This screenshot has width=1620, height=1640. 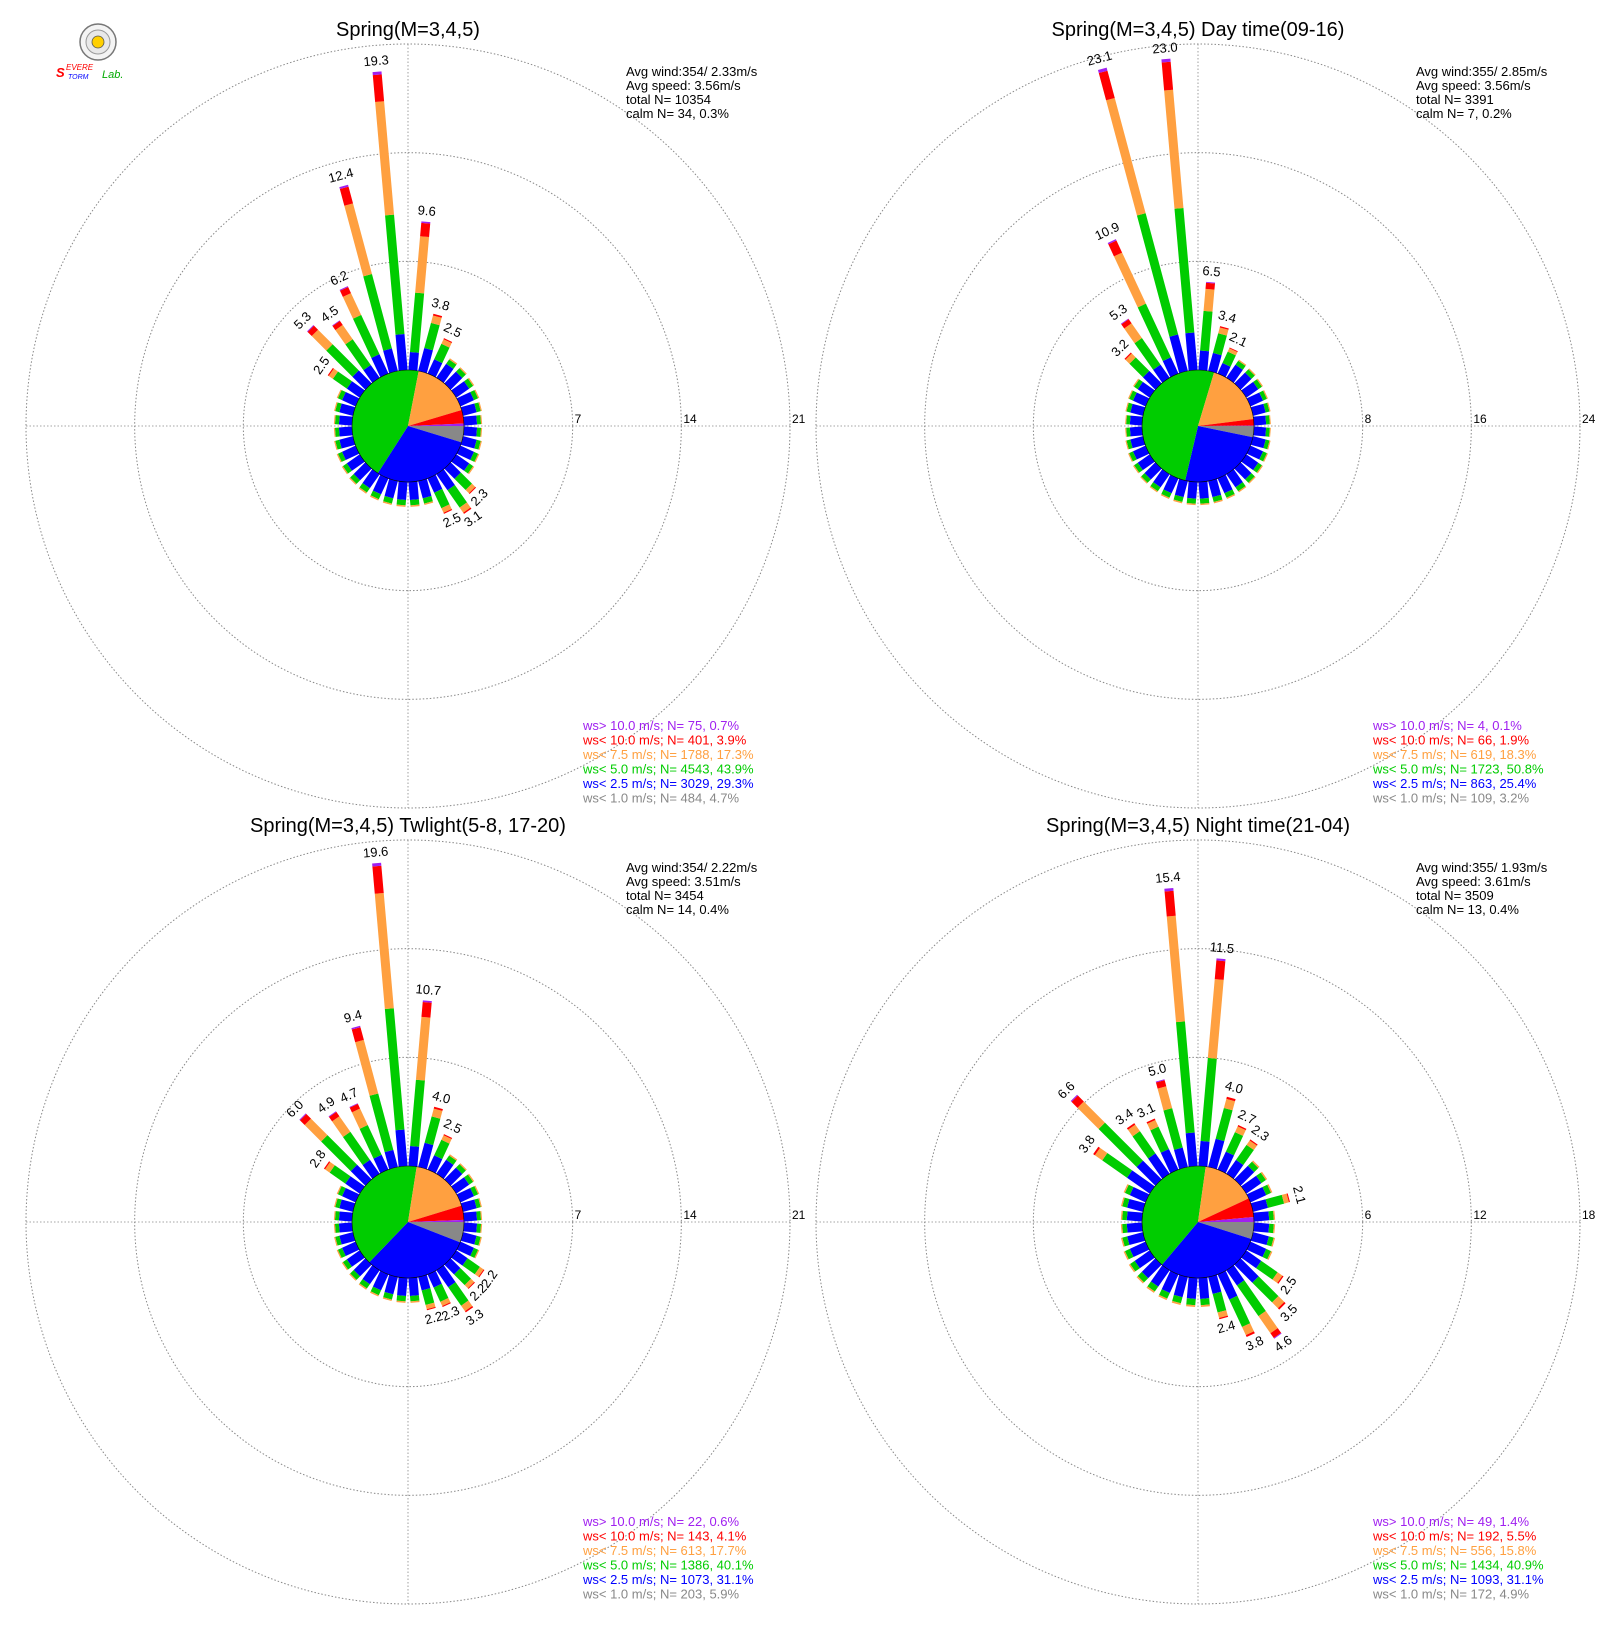 What do you see at coordinates (1473, 881) in the screenshot?
I see `stats-line: Avg speed: 3.61m/s` at bounding box center [1473, 881].